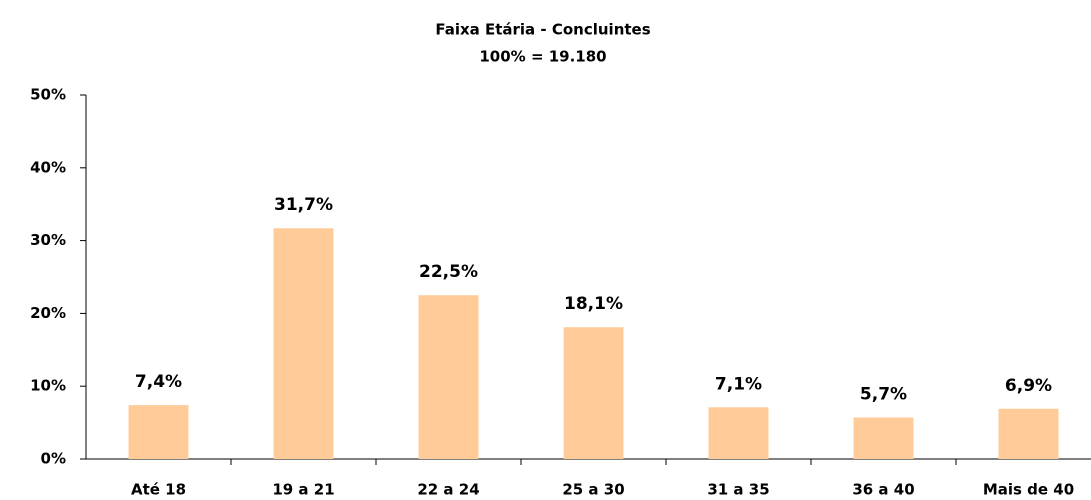 The image size is (1091, 500). Describe the element at coordinates (542, 57) in the screenshot. I see `chart-subtitle: 100% = 19.180` at that location.